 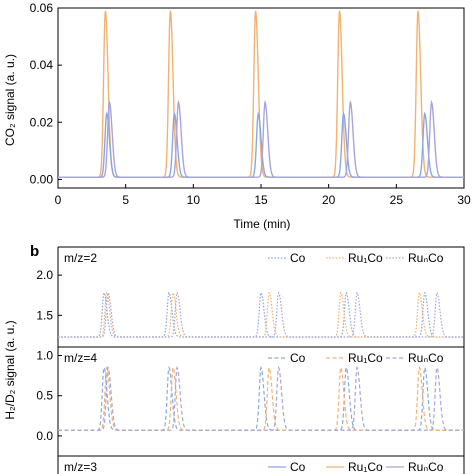 What do you see at coordinates (365, 258) in the screenshot?
I see `subpanel-0-legend-label-Ru1Co: Ru₁Co` at bounding box center [365, 258].